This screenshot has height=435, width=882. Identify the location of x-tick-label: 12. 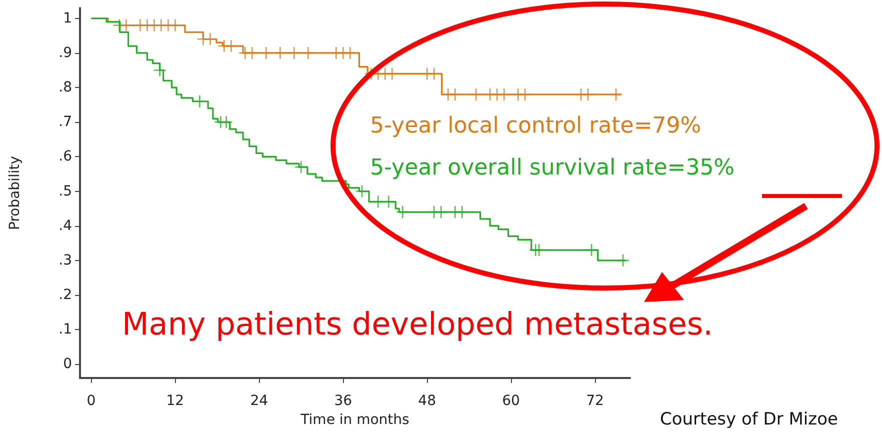
(175, 401).